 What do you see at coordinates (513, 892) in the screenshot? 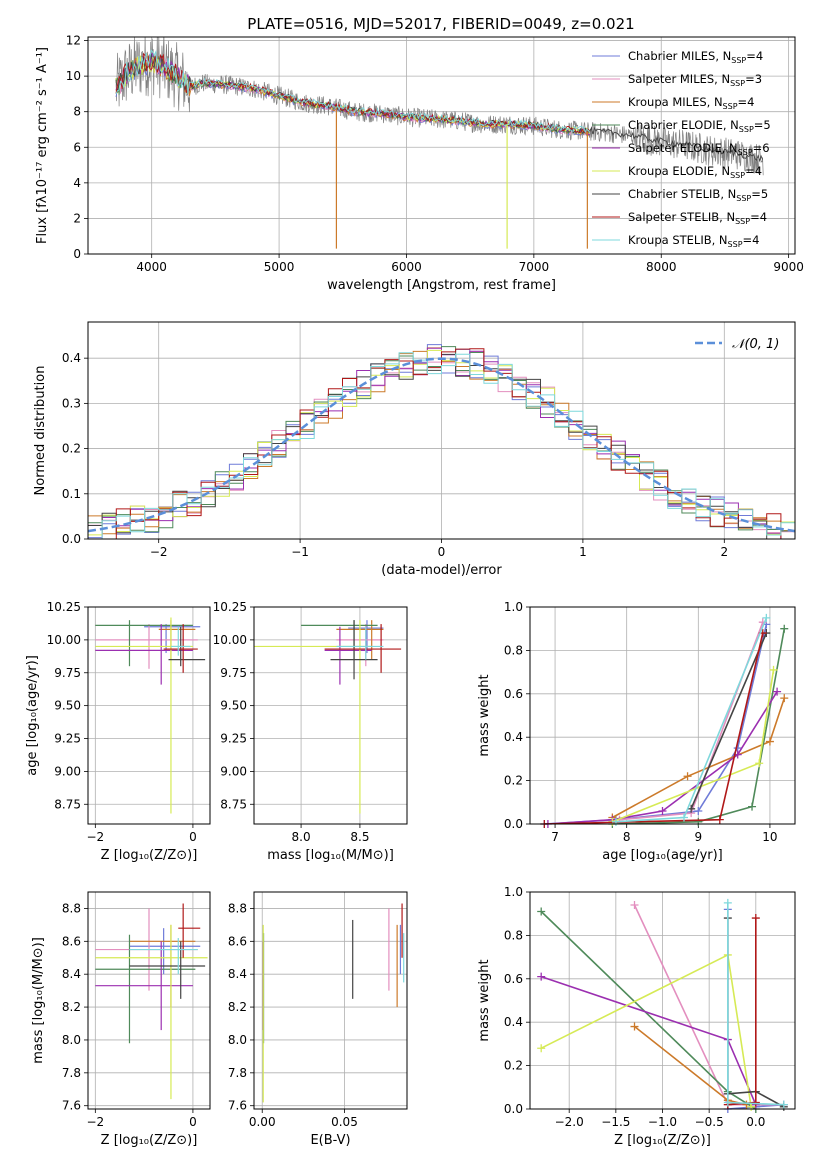
I see `massweight_vs_Z-ytick-label: 1.0` at bounding box center [513, 892].